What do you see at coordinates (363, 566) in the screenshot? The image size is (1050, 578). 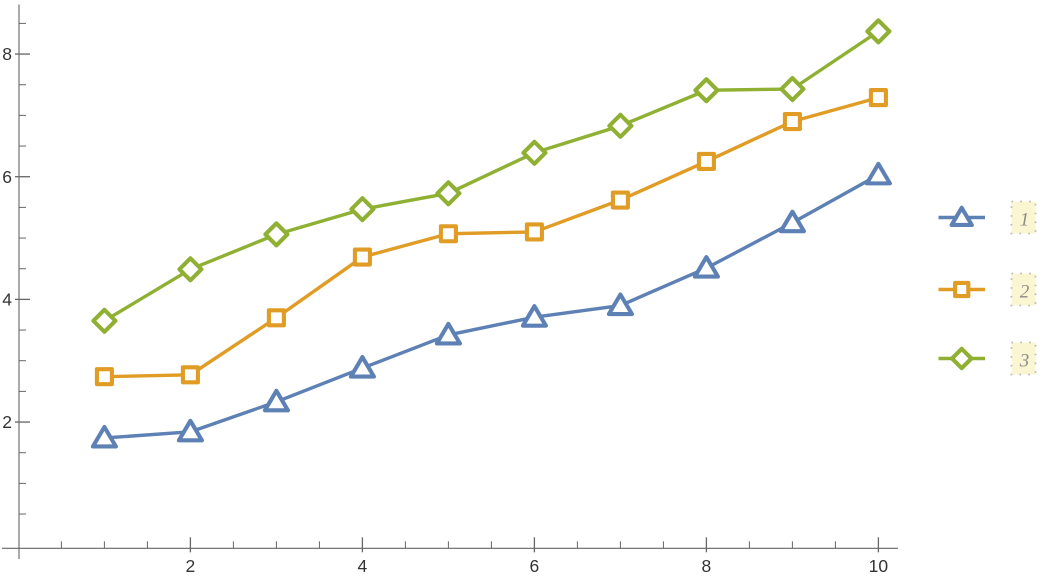 I see `x-tick-label: 4` at bounding box center [363, 566].